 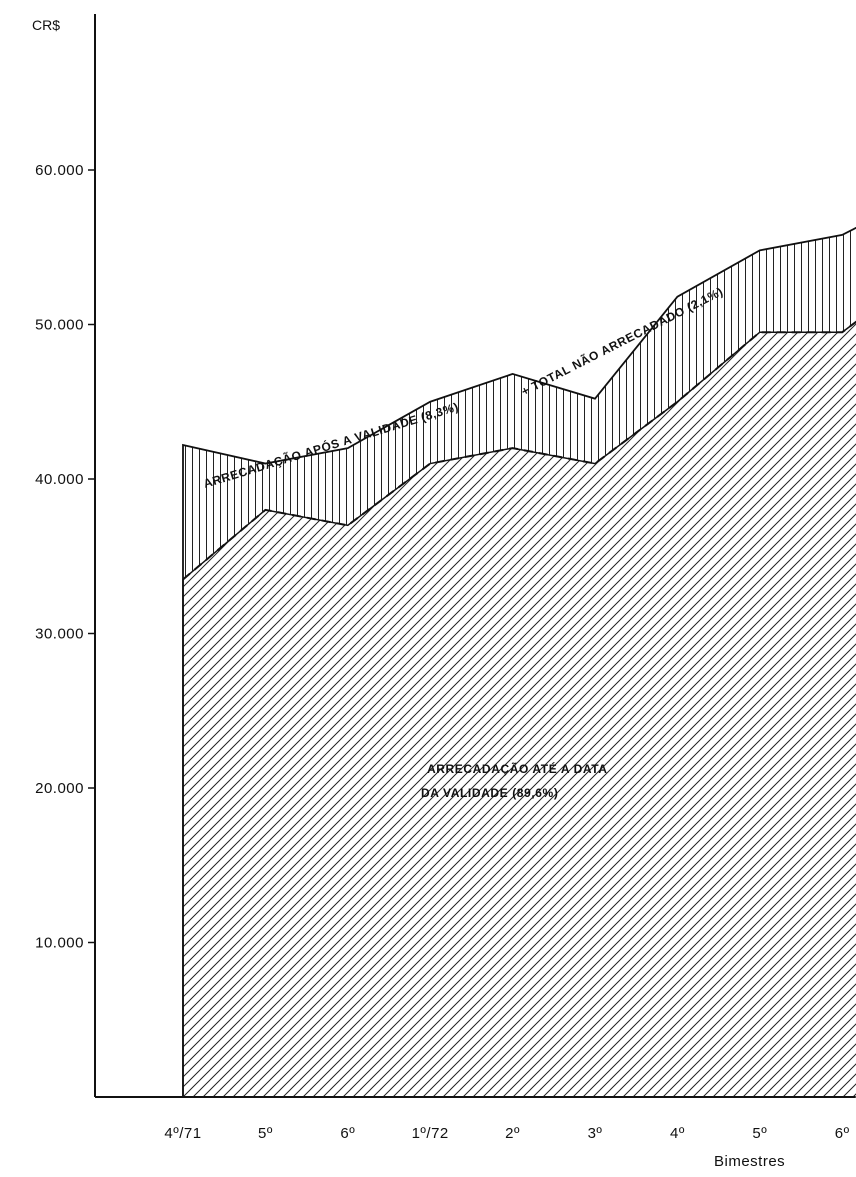 I want to click on x-axis-label: Bimestres, so click(x=749, y=1161).